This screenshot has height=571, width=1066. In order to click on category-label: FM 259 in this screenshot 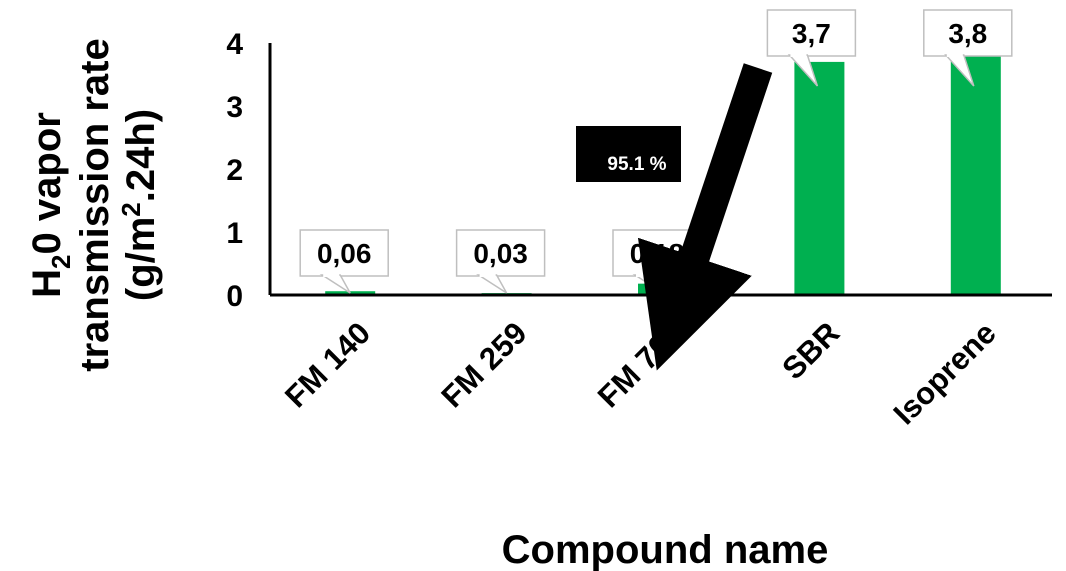, I will do `click(483, 364)`.